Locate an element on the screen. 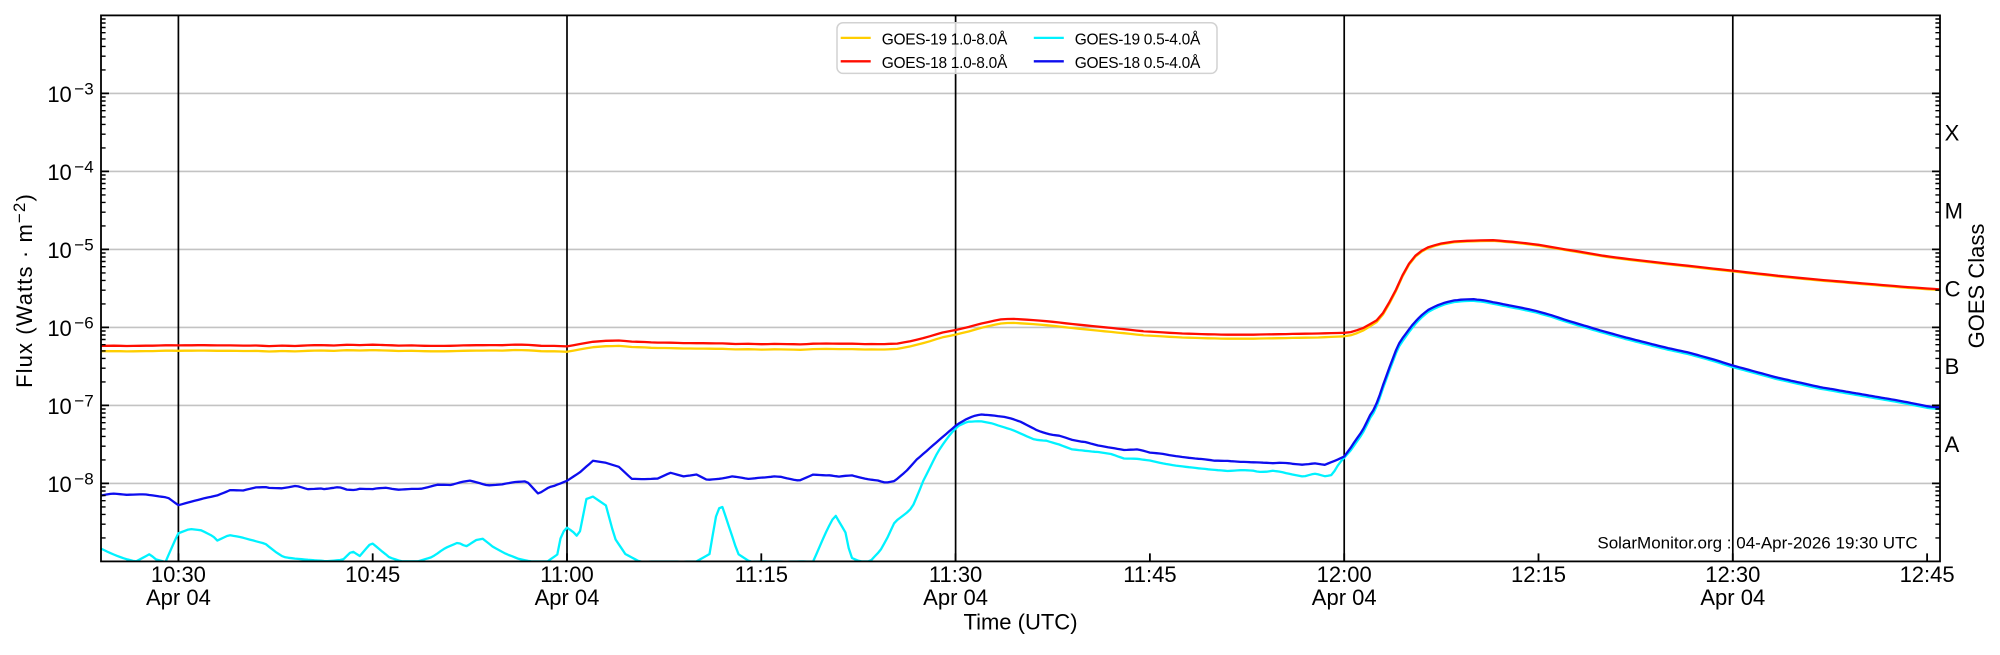 Image resolution: width=2000 pixels, height=655 pixels. svg-text: −5 is located at coordinates (83, 245).